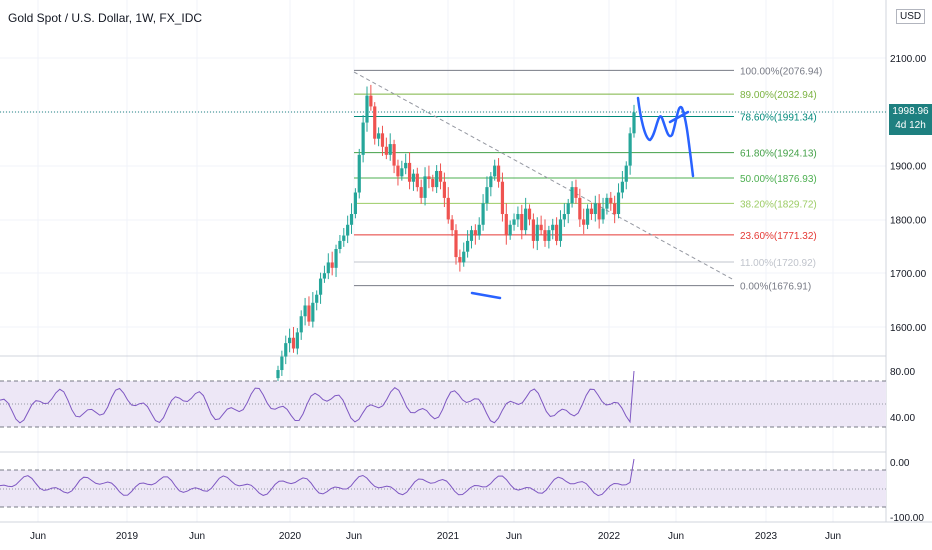 The width and height of the screenshot is (932, 550). What do you see at coordinates (105, 18) in the screenshot?
I see `chart-title: Gold Spot / U.S. Dollar, 1W, FX_IDC` at bounding box center [105, 18].